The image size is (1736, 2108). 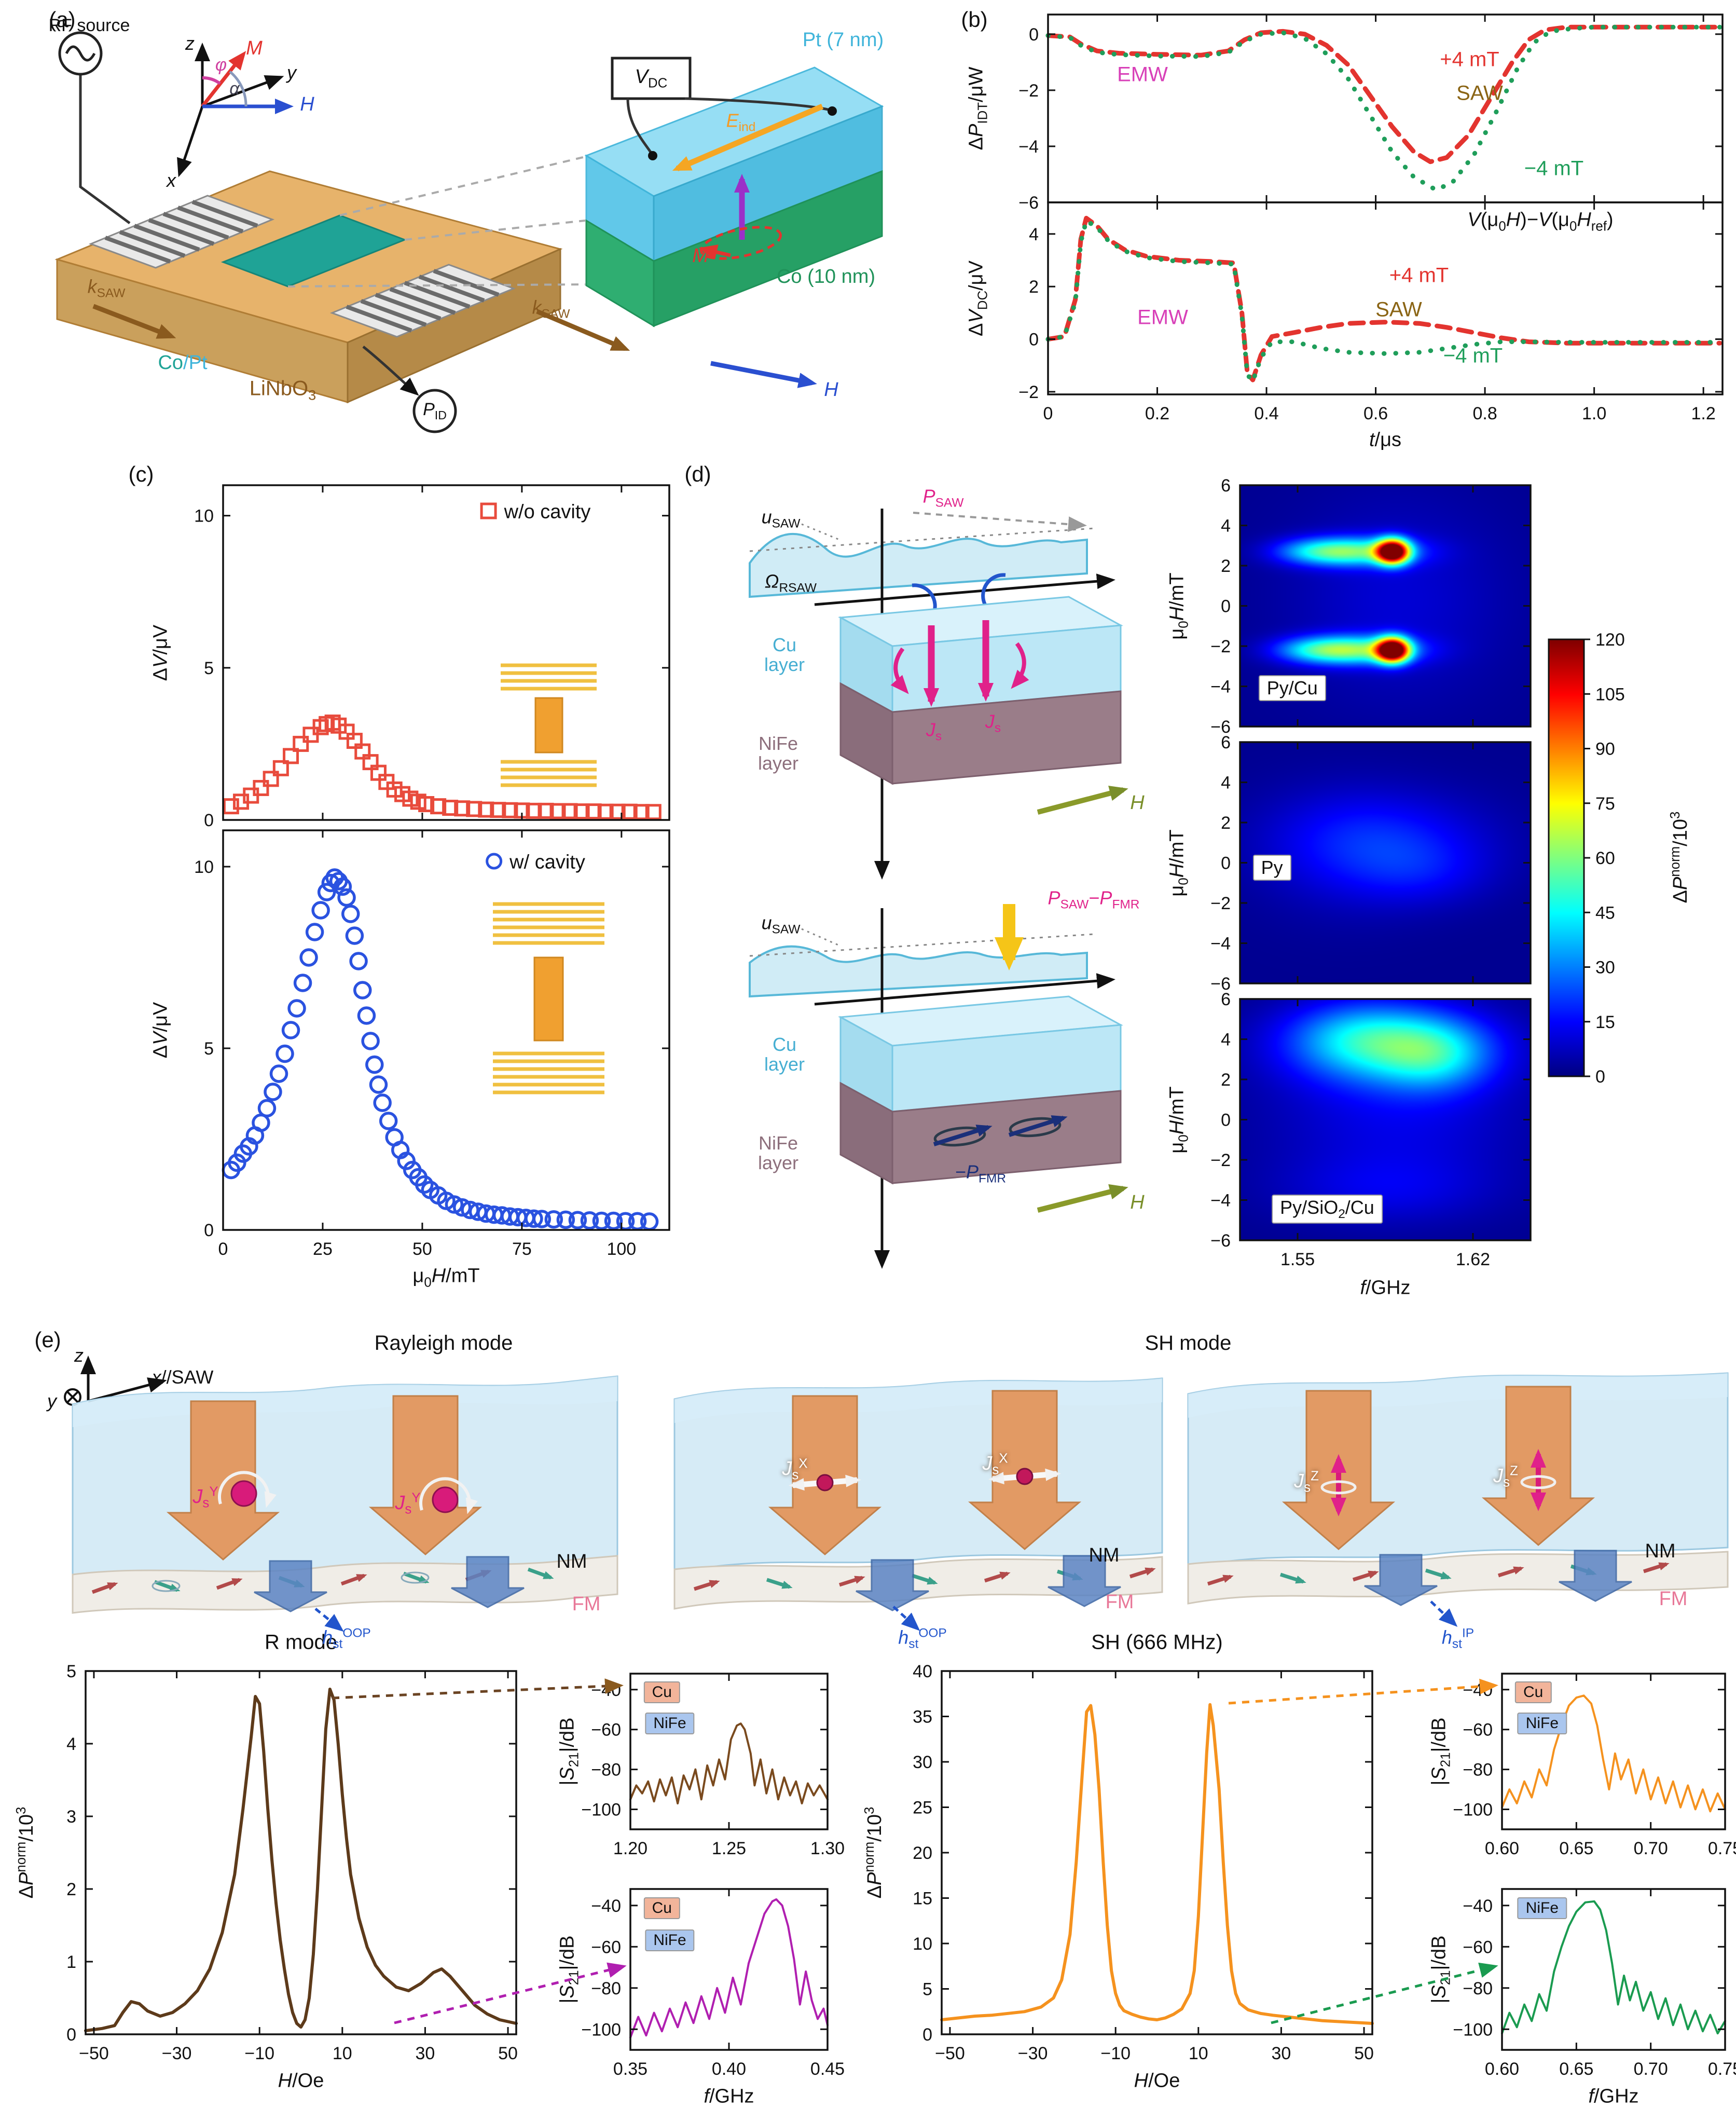 I want to click on jsz-label-1: JsZ, so click(x=1306, y=1482).